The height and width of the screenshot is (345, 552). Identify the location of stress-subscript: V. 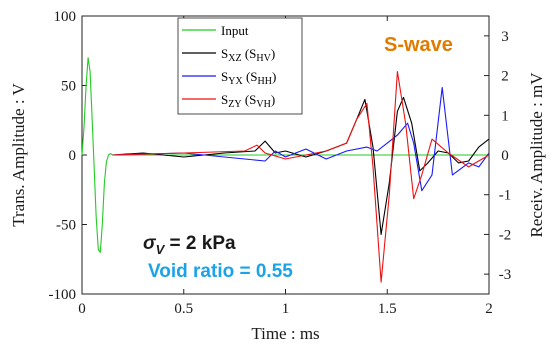
(161, 249).